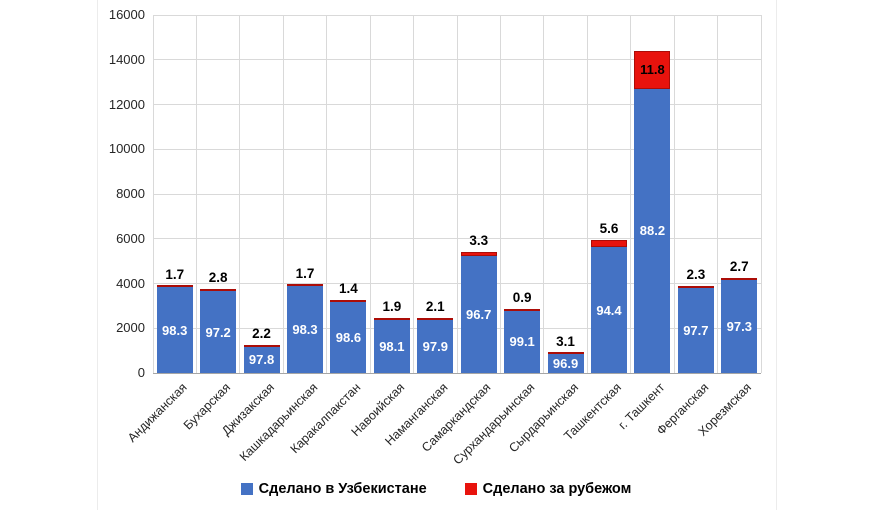 The image size is (874, 510). What do you see at coordinates (557, 489) in the screenshot?
I see `legend-label-foreign: Сделано за рубежом` at bounding box center [557, 489].